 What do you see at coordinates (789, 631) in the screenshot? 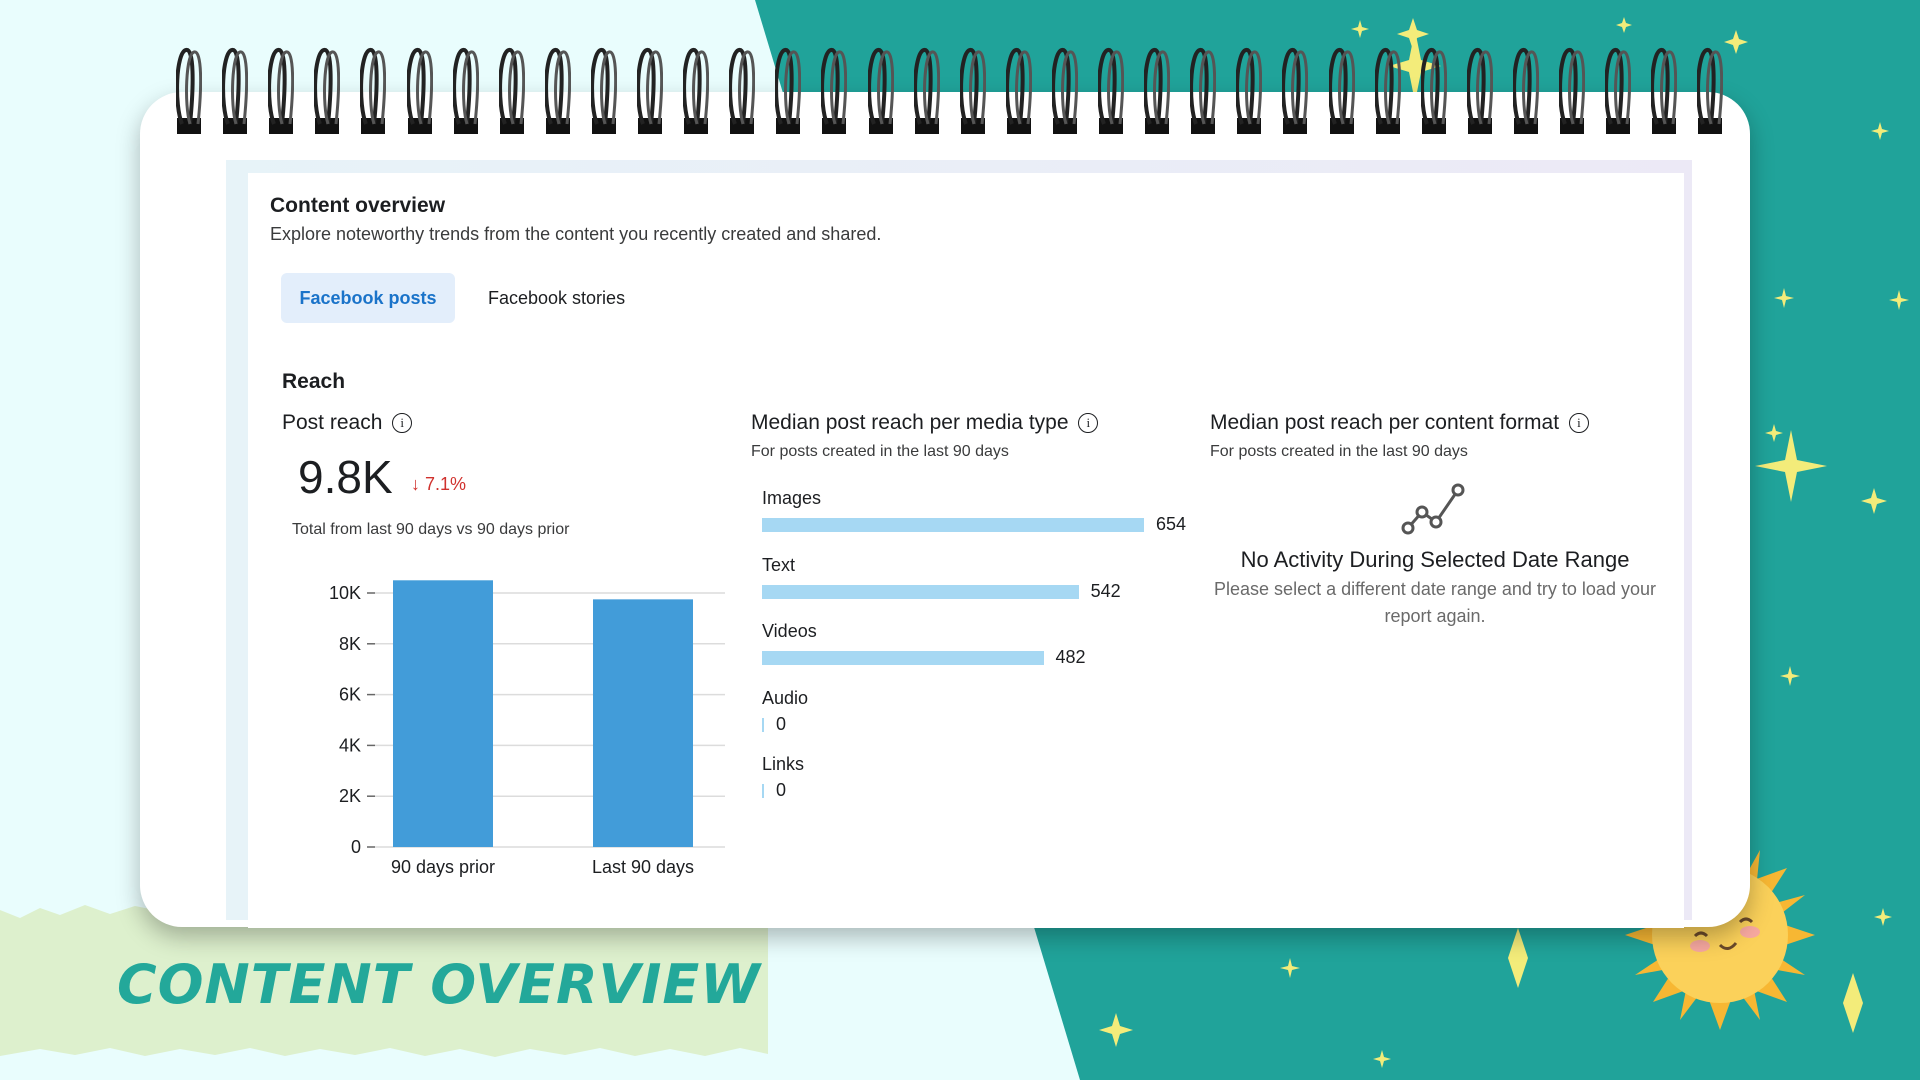
I see `media-type-label-videos: Videos` at bounding box center [789, 631].